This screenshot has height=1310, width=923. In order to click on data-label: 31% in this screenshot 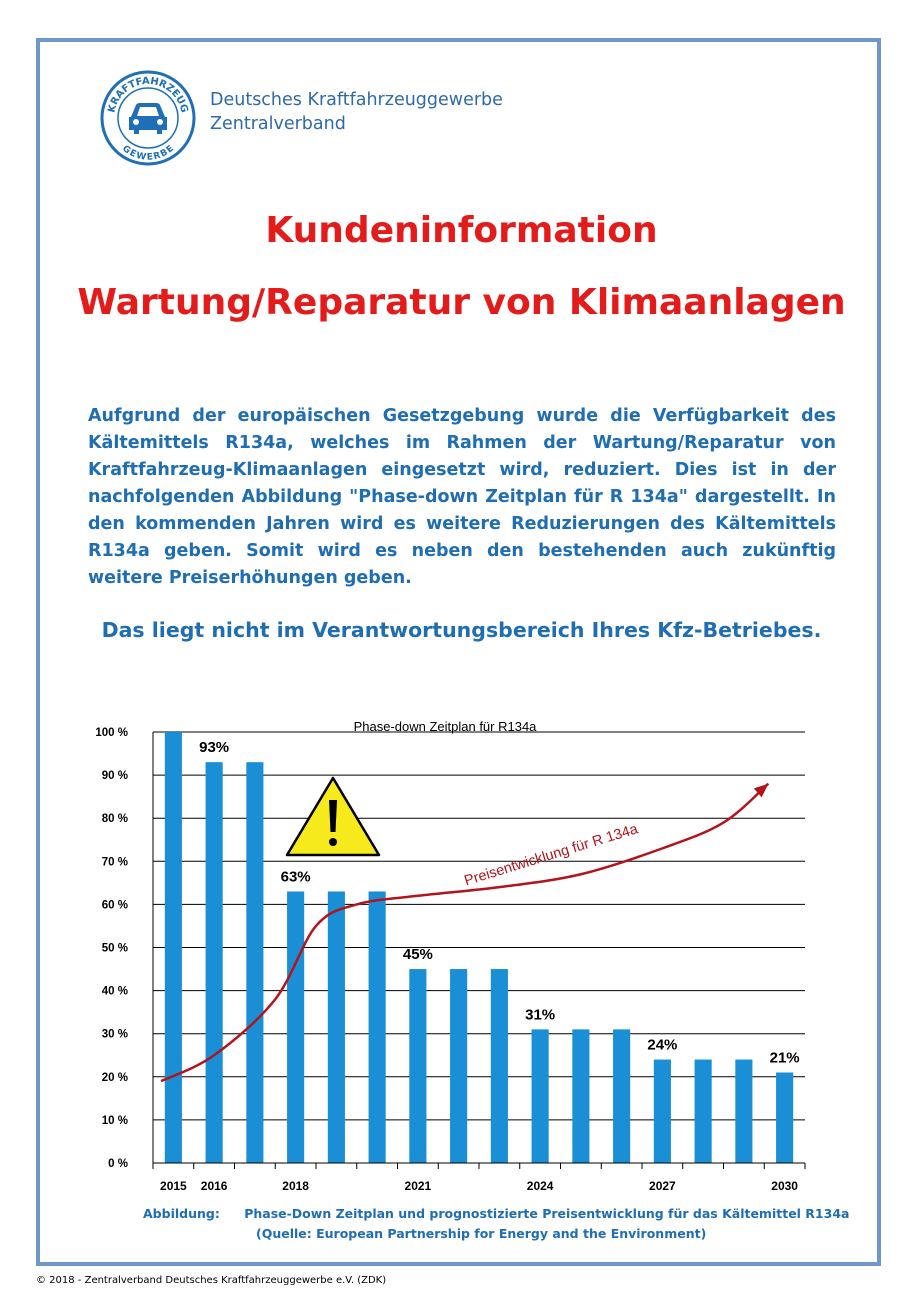, I will do `click(540, 1014)`.